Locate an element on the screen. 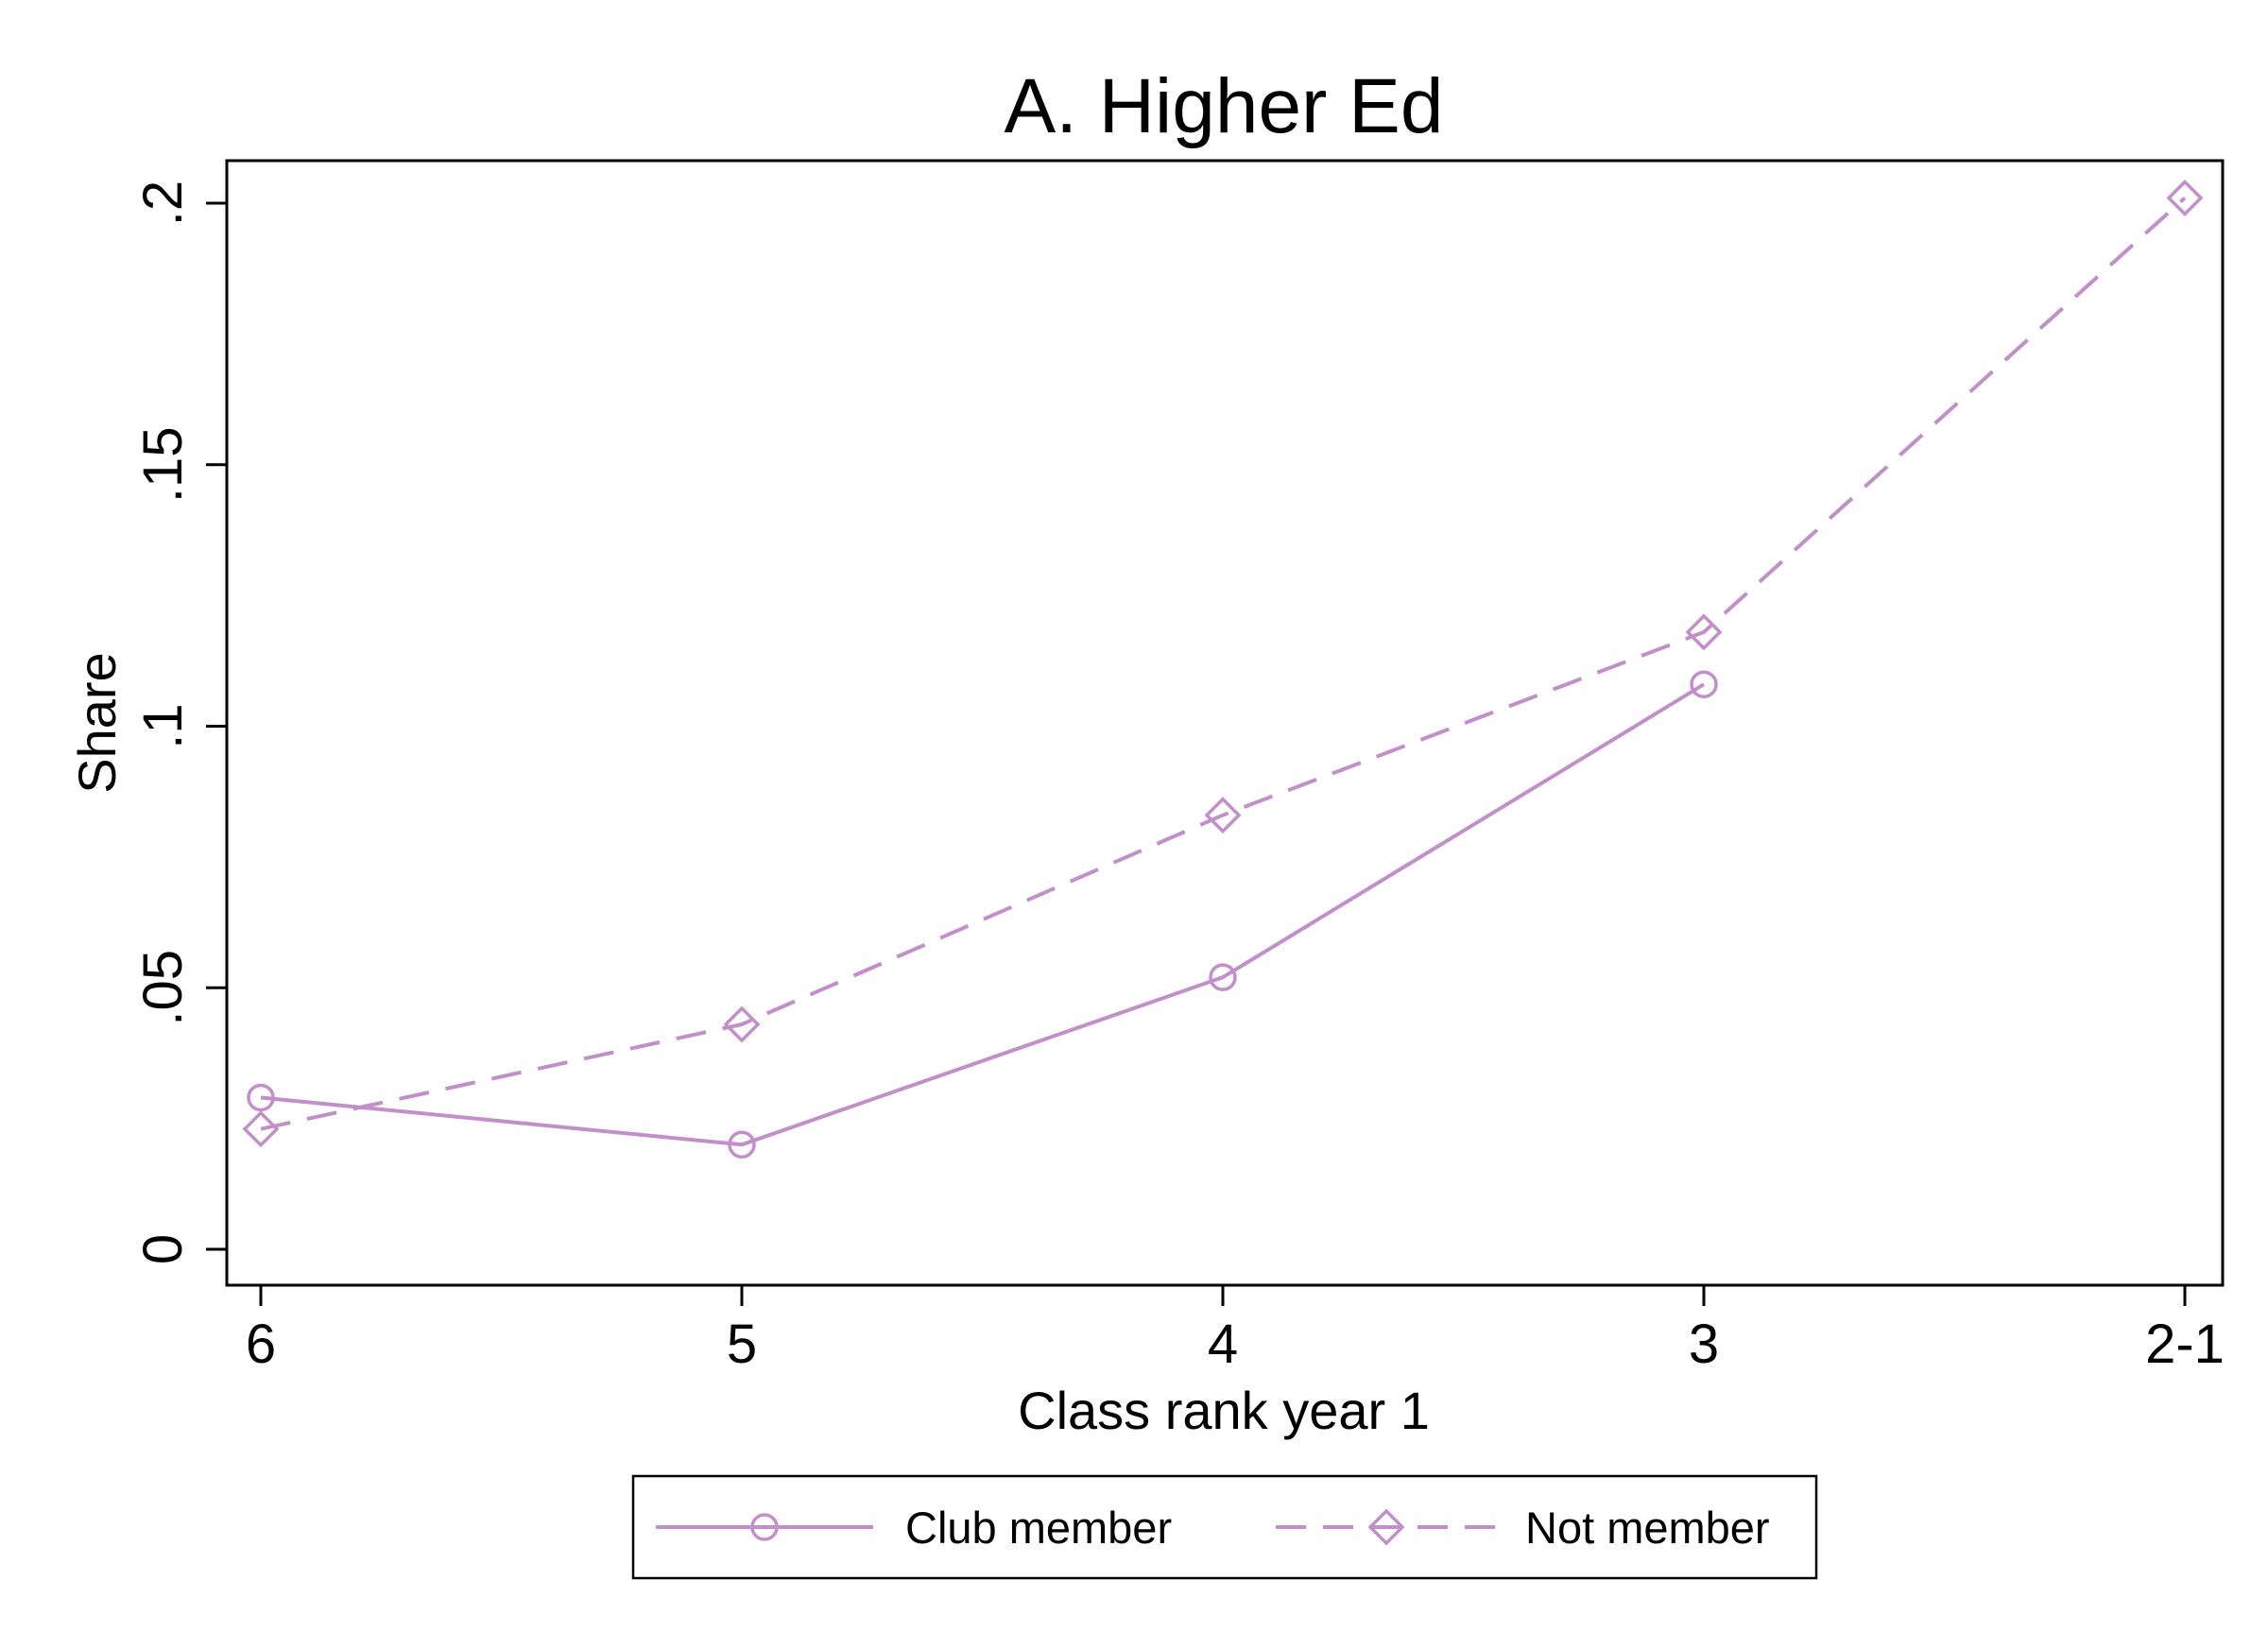  x-tick-label: 6 is located at coordinates (261, 1345).